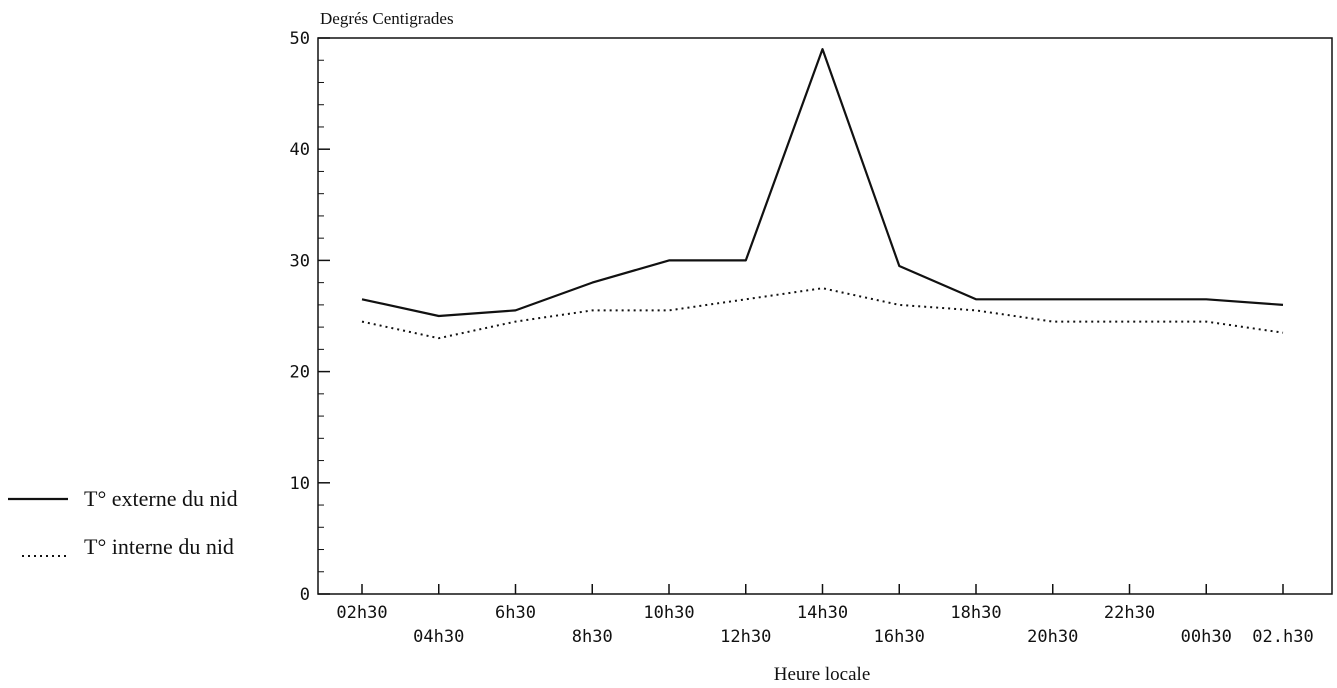 The height and width of the screenshot is (688, 1337). I want to click on x-tick-label: 04h30, so click(438, 637).